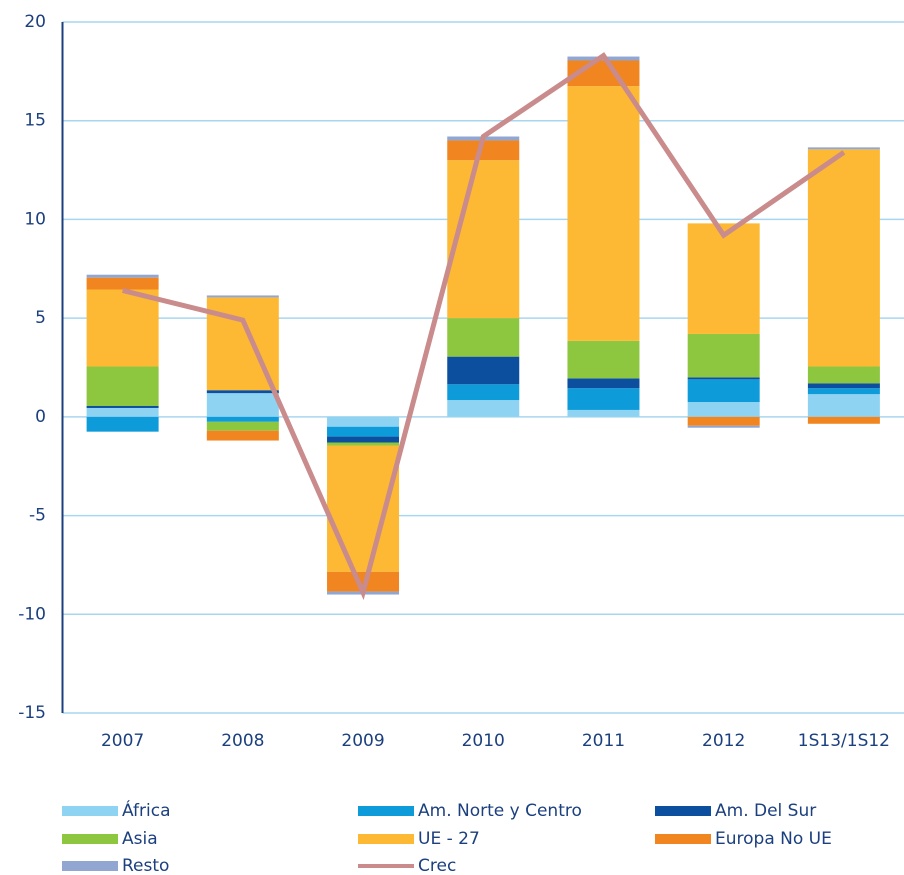 The image size is (904, 875). Describe the element at coordinates (483, 741) in the screenshot. I see `x-tick-label: 2010` at that location.